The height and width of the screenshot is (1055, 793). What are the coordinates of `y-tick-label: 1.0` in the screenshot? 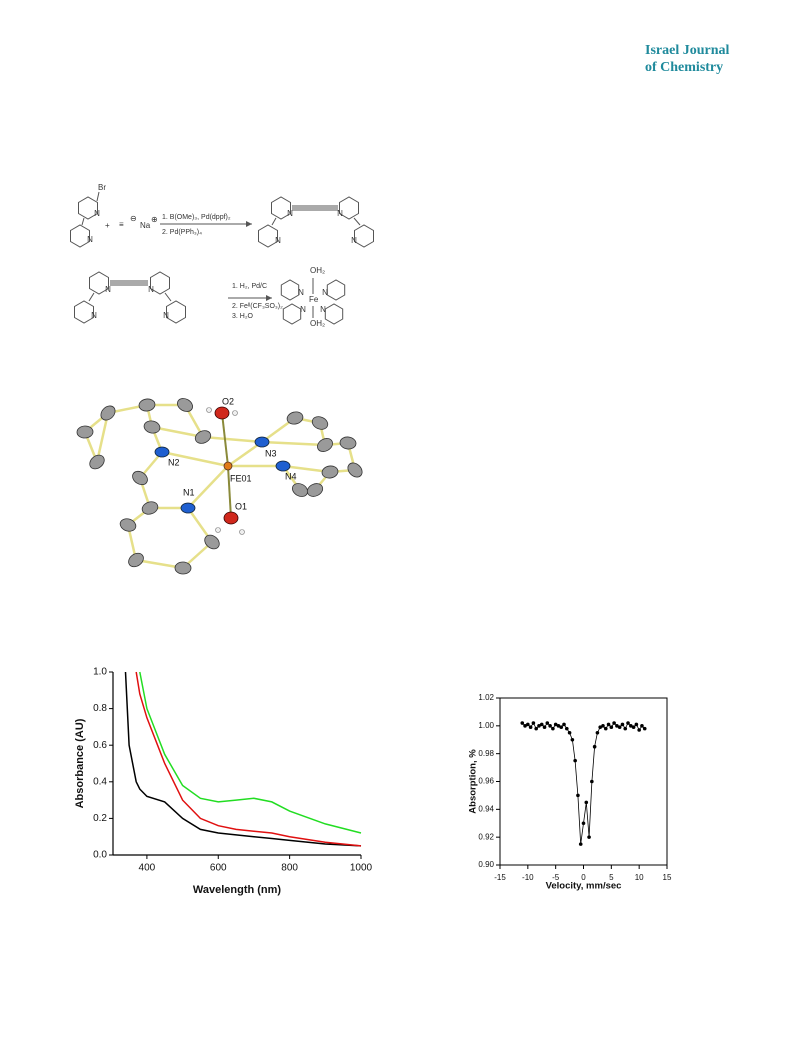 It's located at (100, 672).